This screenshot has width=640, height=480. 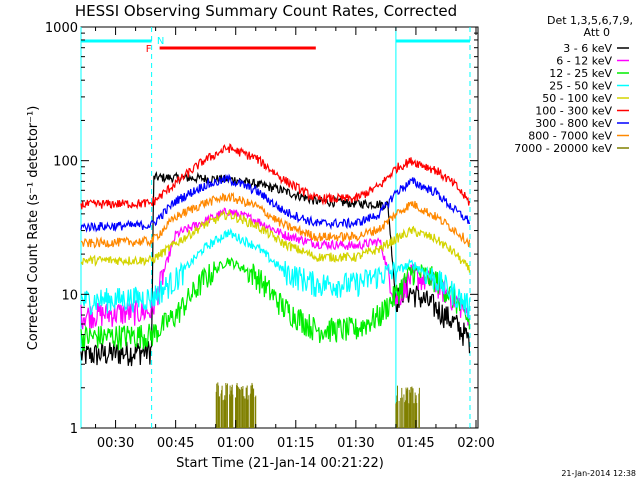 What do you see at coordinates (598, 473) in the screenshot?
I see `timestamp: 21-Jan-2014 12:38` at bounding box center [598, 473].